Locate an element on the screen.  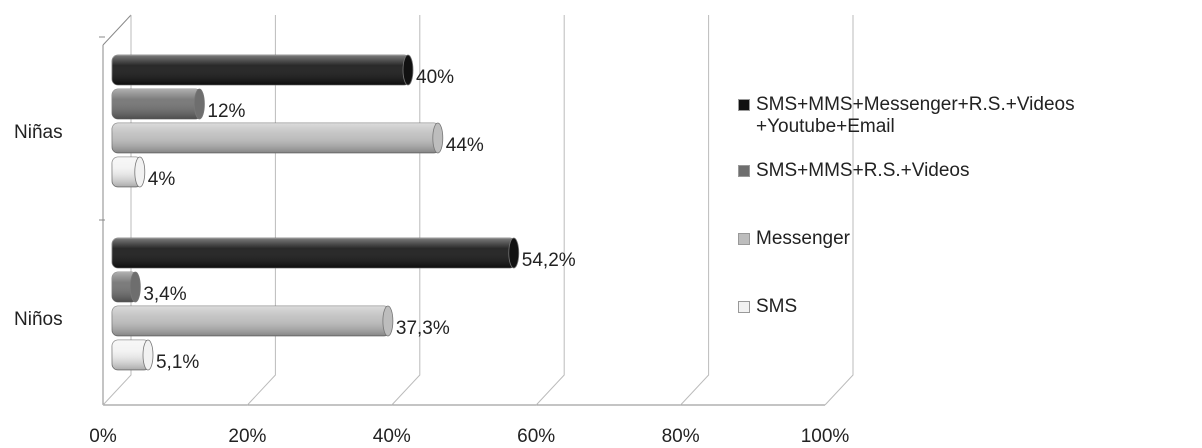
data-label: 40% is located at coordinates (435, 77).